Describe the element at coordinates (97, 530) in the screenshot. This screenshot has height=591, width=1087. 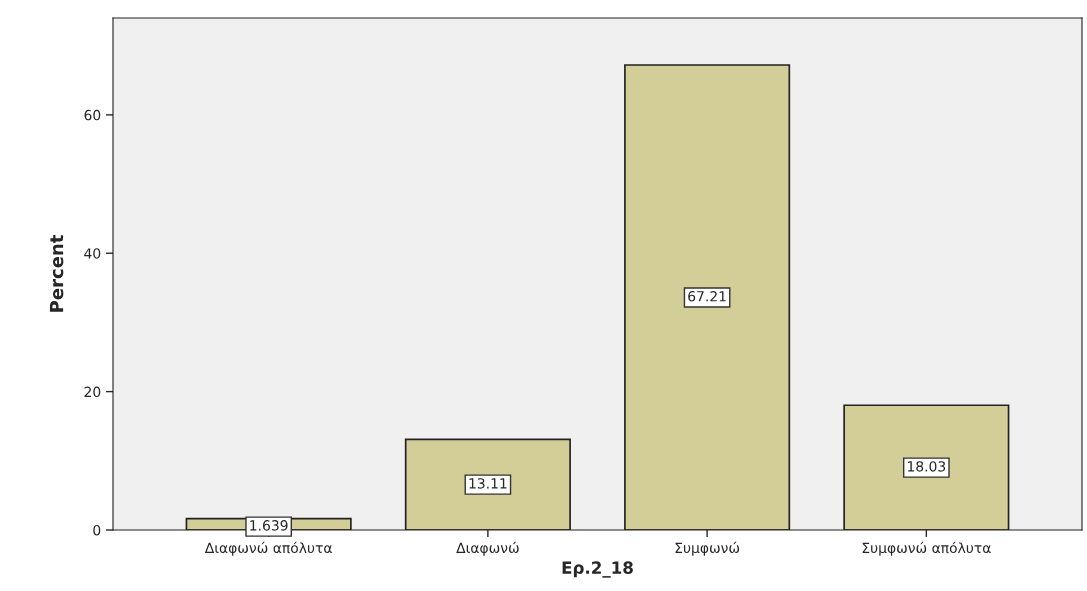
I see `y-tick-label: 0` at that location.